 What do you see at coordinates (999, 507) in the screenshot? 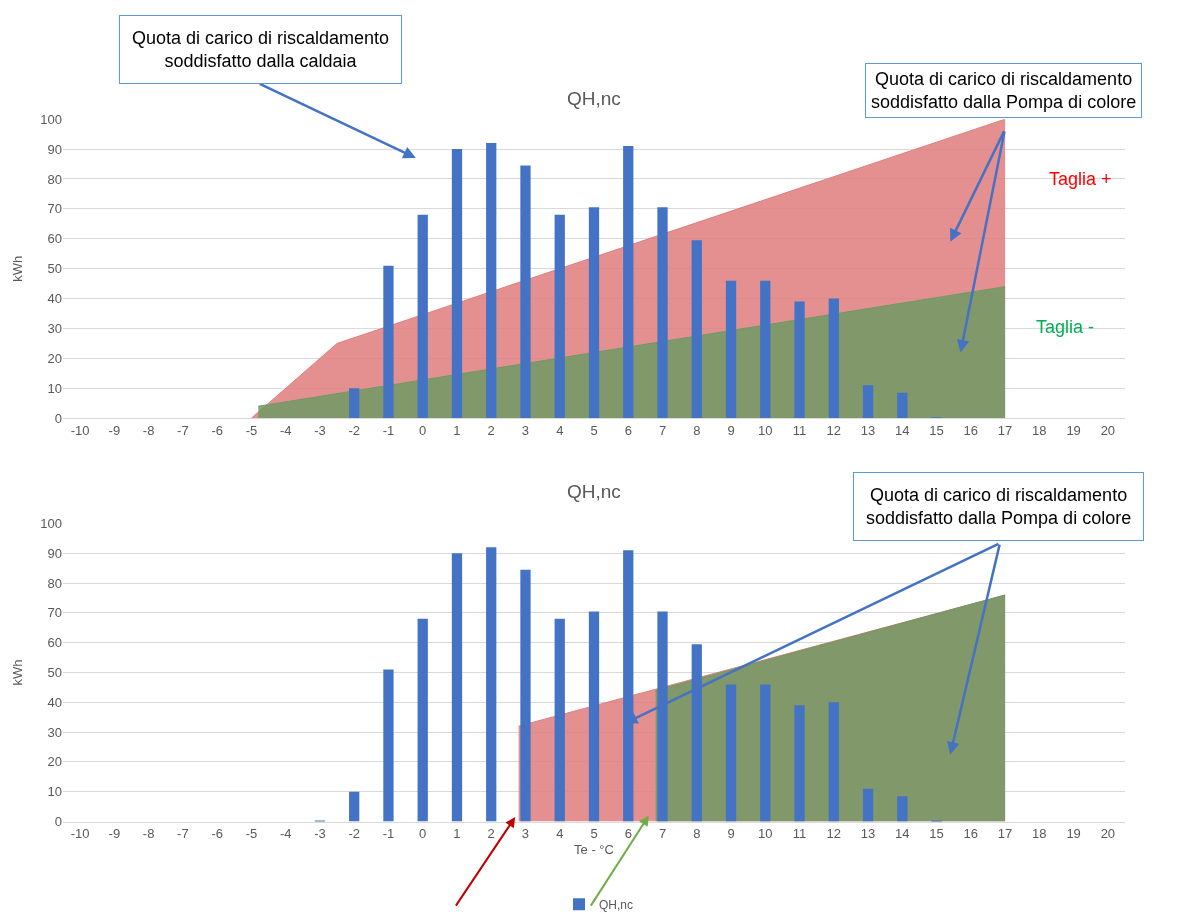
I see `annotation: Quota di carico di riscaldamento soddisfatto dalla Pompa di colore` at bounding box center [999, 507].